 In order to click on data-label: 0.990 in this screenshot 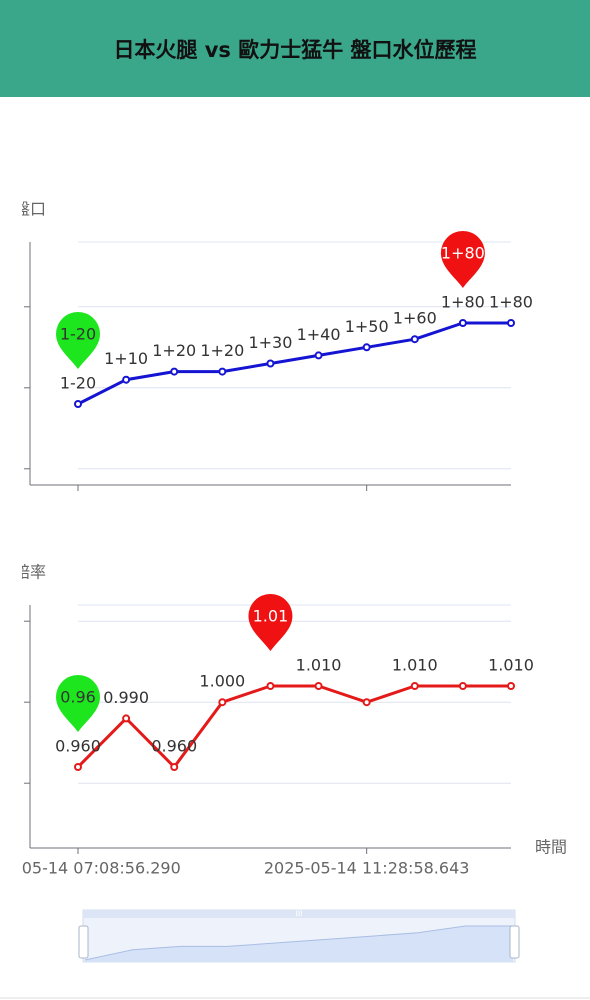, I will do `click(126, 697)`.